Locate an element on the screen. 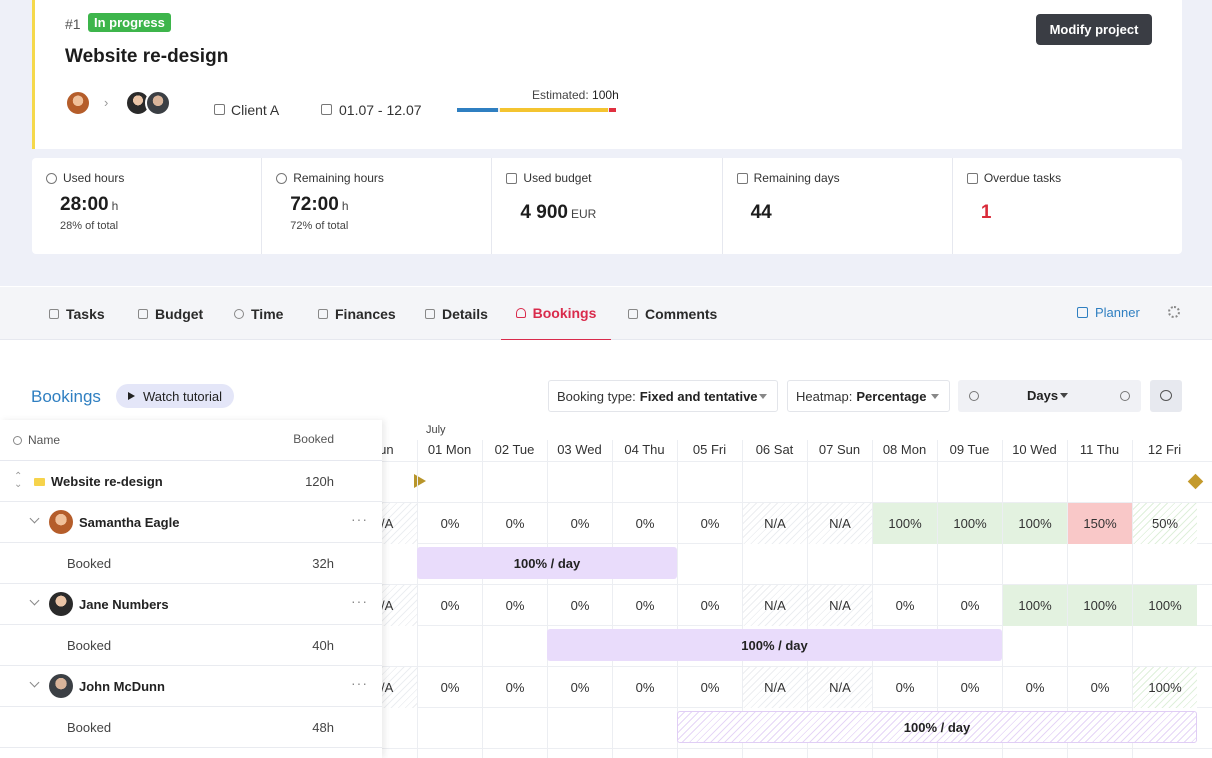 The image size is (1212, 758). building-icon is located at coordinates (219, 109).